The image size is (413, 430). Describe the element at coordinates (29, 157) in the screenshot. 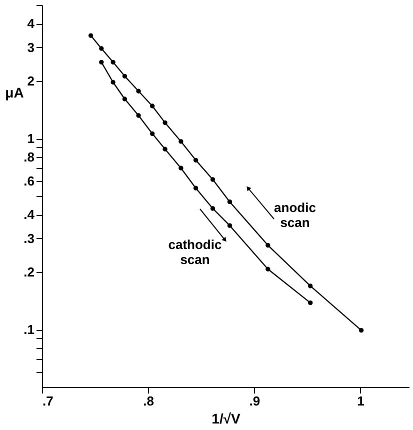

I see `y-tick-label: .8` at that location.